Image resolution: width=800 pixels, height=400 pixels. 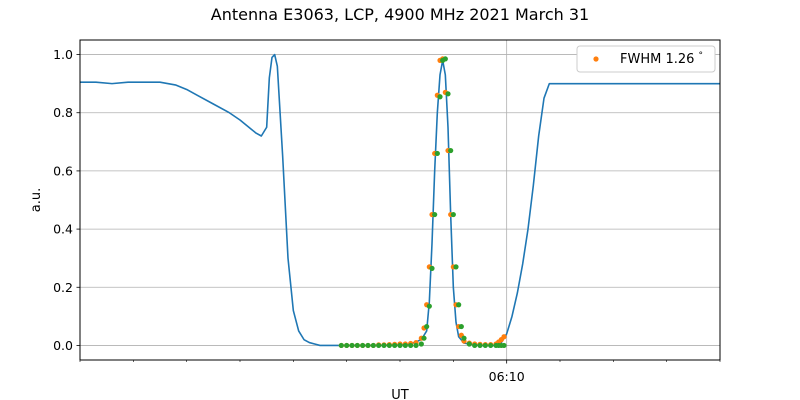 I want to click on legend: FWHM 1.26 °, so click(x=646, y=59).